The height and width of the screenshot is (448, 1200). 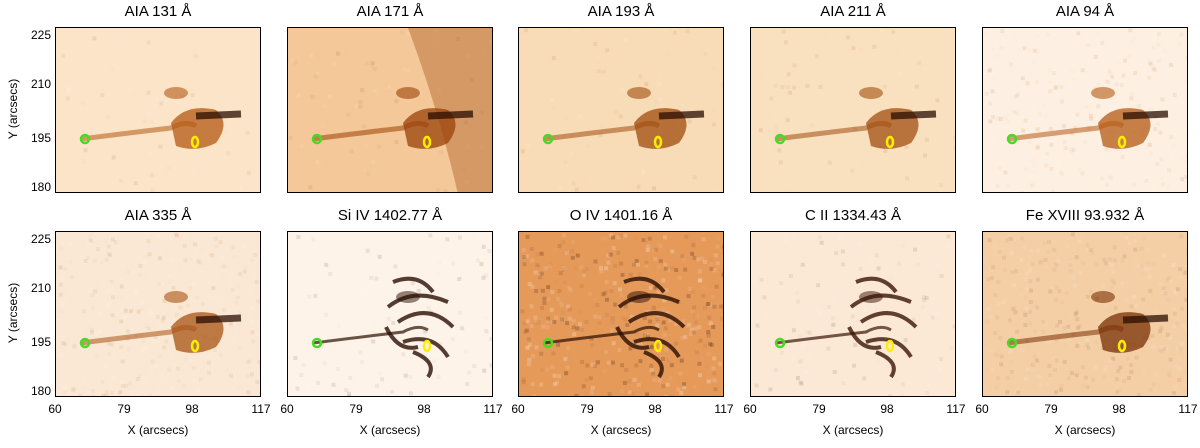 What do you see at coordinates (853, 215) in the screenshot?
I see `panel-title: C II 1334.43 Å` at bounding box center [853, 215].